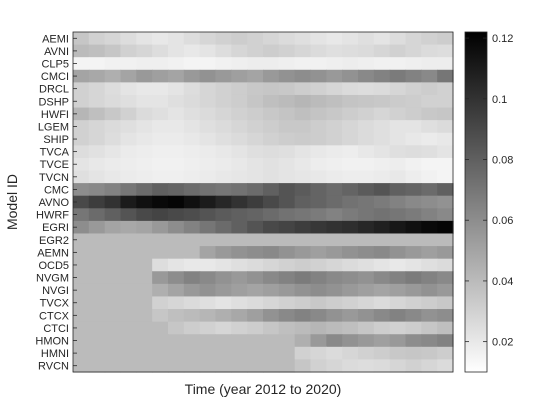 This screenshot has height=420, width=560. Describe the element at coordinates (12, 202) in the screenshot. I see `y-axis-label: Model ID` at that location.